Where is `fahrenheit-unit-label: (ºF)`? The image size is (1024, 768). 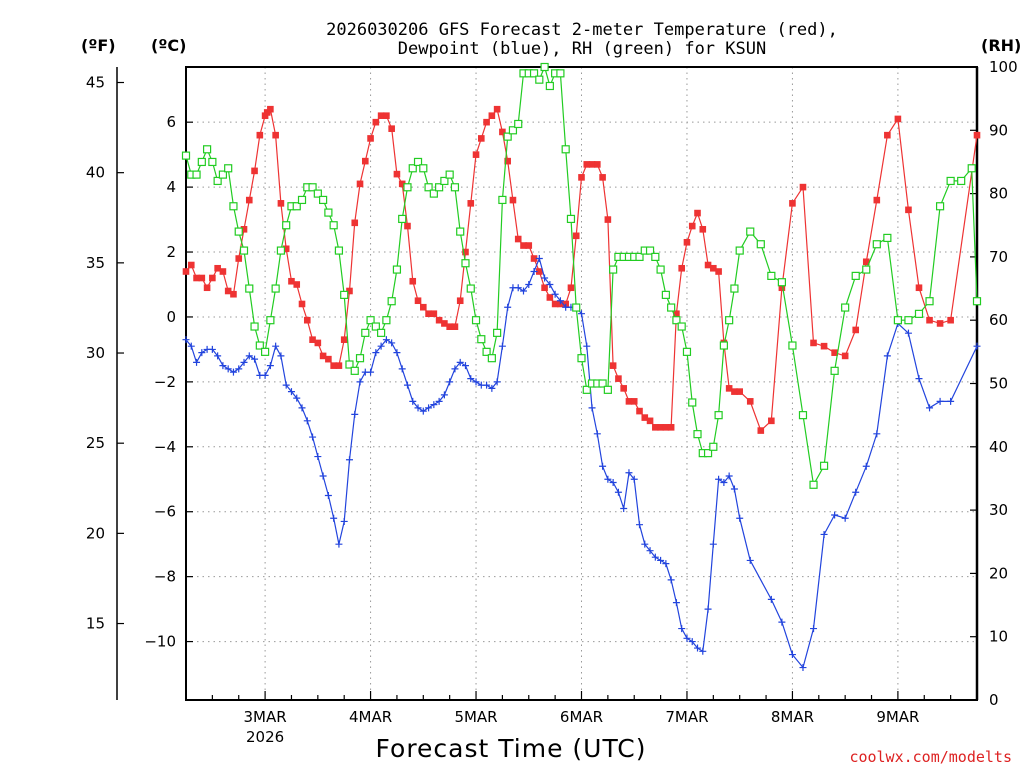
fahrenheit-unit-label: (ºF) is located at coordinates (98, 45).